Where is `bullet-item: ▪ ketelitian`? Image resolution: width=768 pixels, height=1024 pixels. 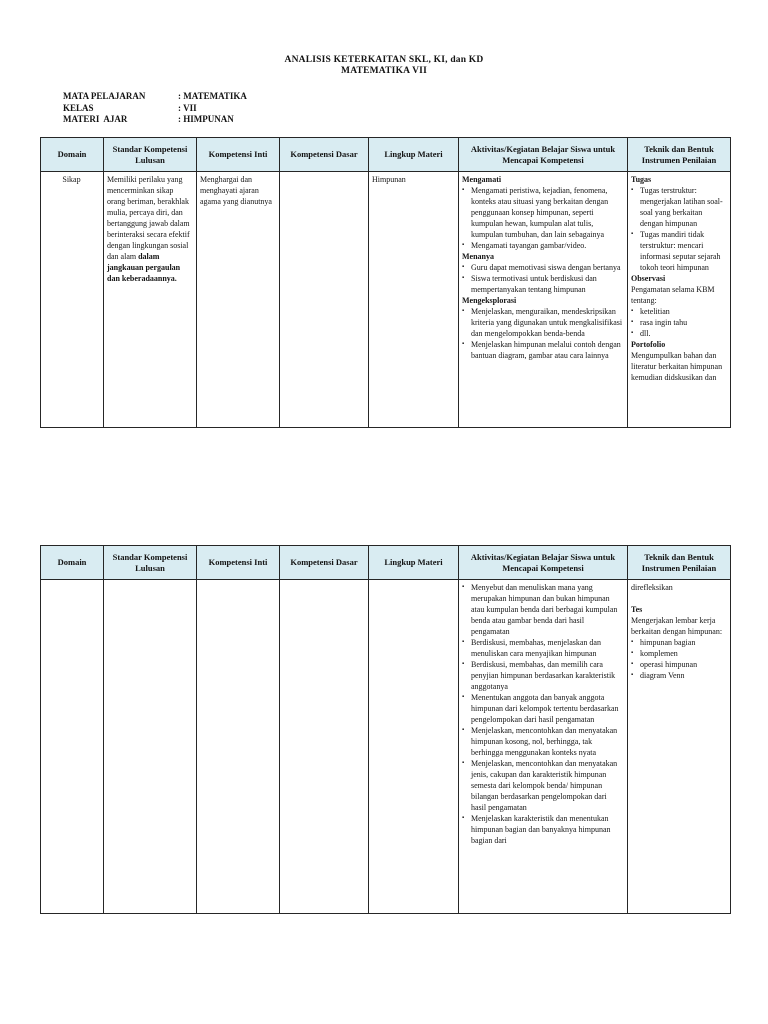 bullet-item: ▪ ketelitian is located at coordinates (678, 311).